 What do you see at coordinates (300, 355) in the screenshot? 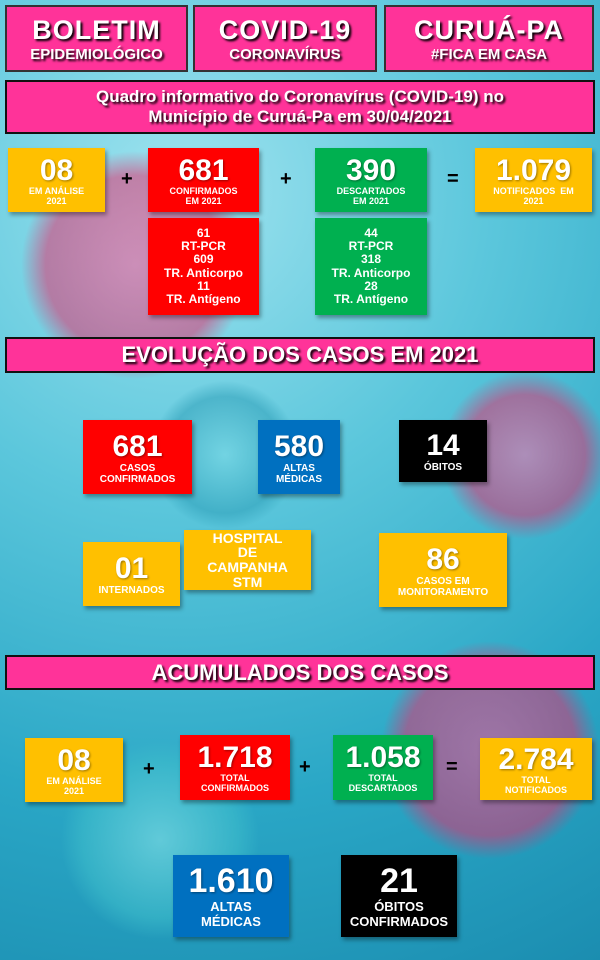
I see `section-title-evolucao: EVOLUÇÃO DOS CASOS EM 2021` at bounding box center [300, 355].